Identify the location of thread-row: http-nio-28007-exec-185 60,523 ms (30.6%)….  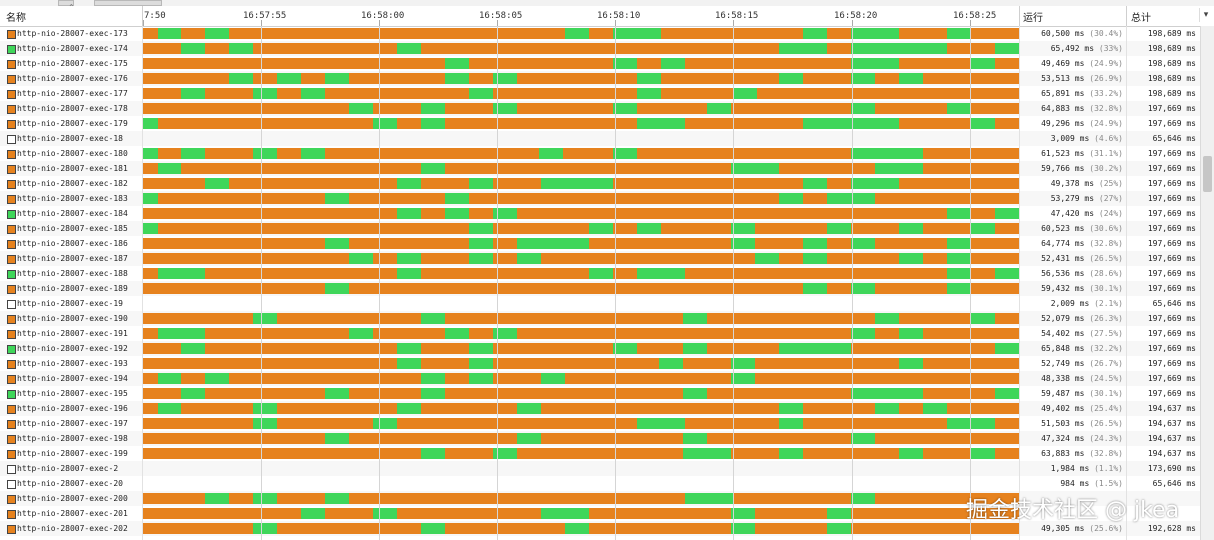
(600, 228).